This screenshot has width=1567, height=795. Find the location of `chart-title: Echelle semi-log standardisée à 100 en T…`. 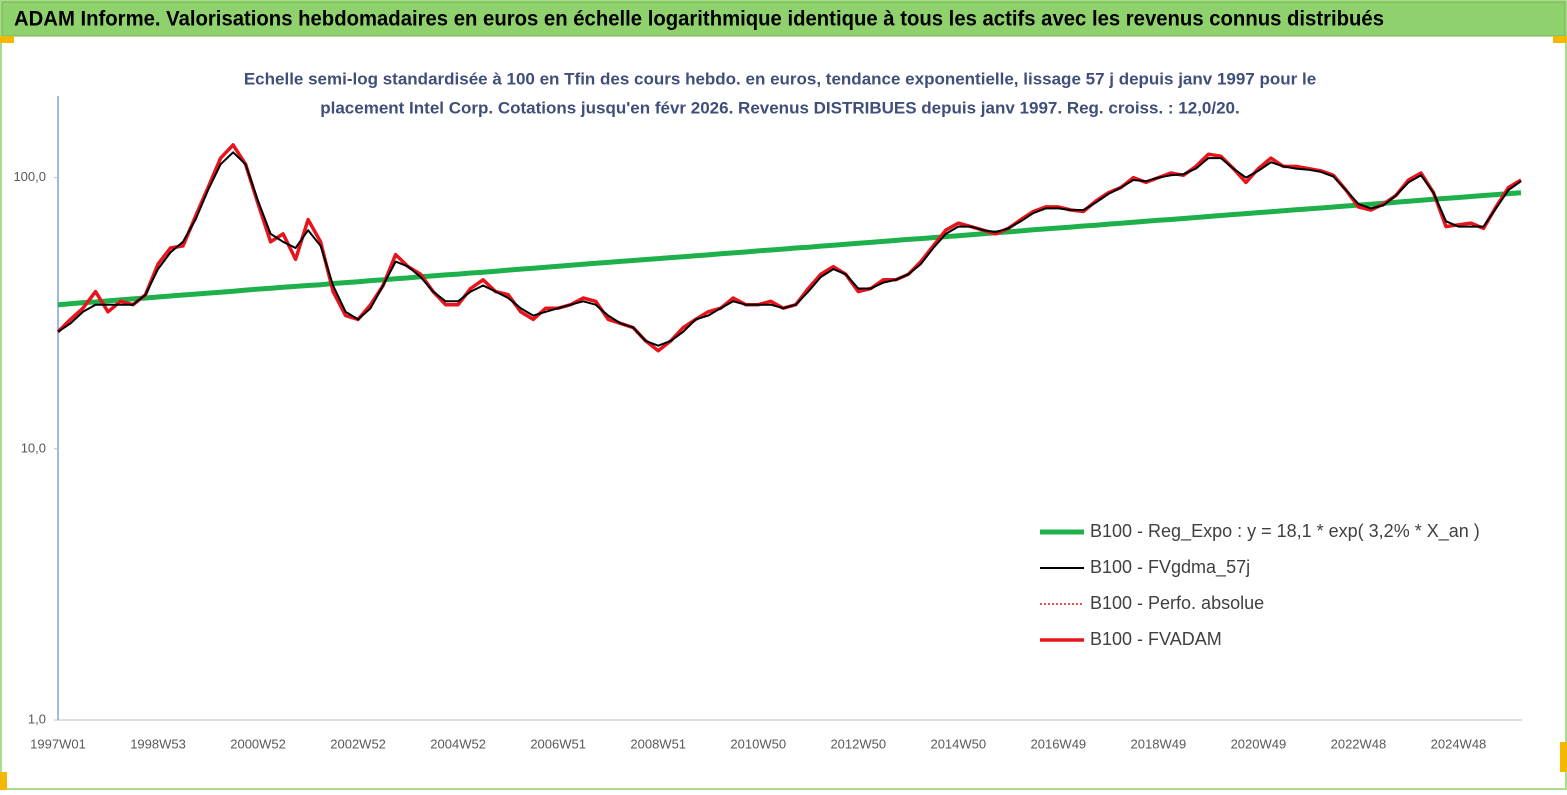

chart-title: Echelle semi-log standardisée à 100 en T… is located at coordinates (780, 78).